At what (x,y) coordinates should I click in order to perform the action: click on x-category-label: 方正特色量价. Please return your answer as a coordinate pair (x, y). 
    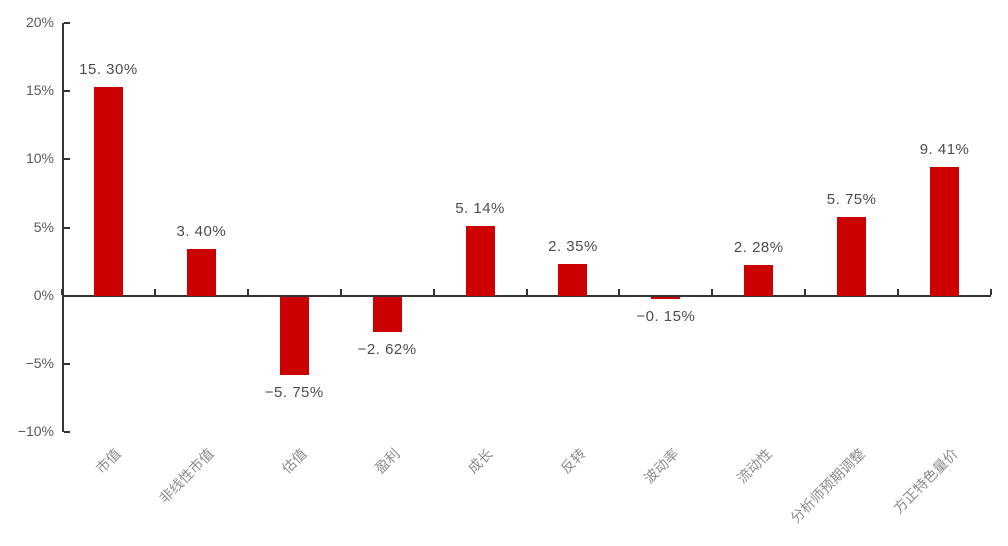
    Looking at the image, I should click on (925, 481).